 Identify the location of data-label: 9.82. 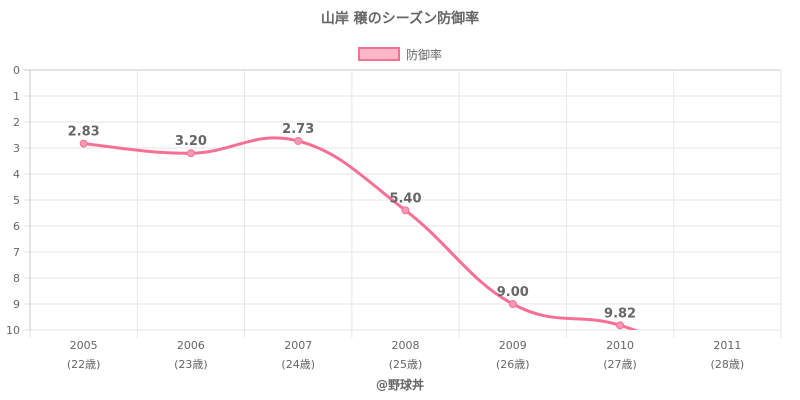
(620, 313).